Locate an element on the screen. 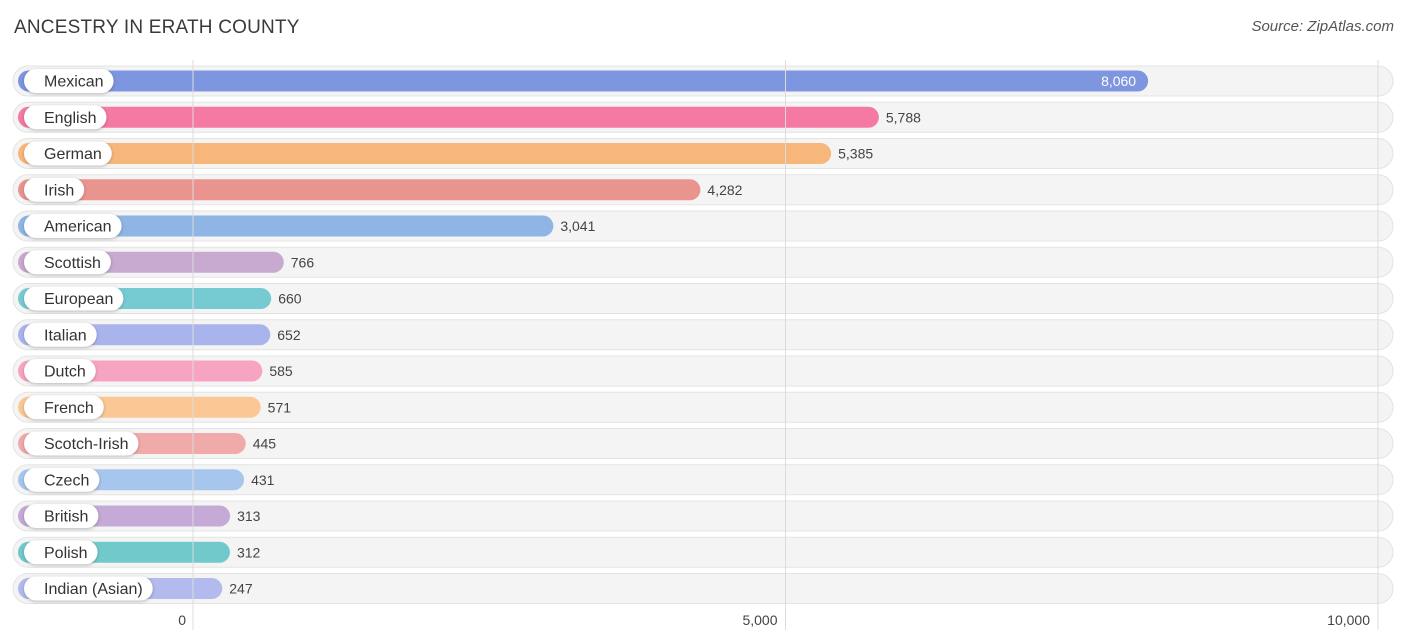  category-pill-french is located at coordinates (64, 407).